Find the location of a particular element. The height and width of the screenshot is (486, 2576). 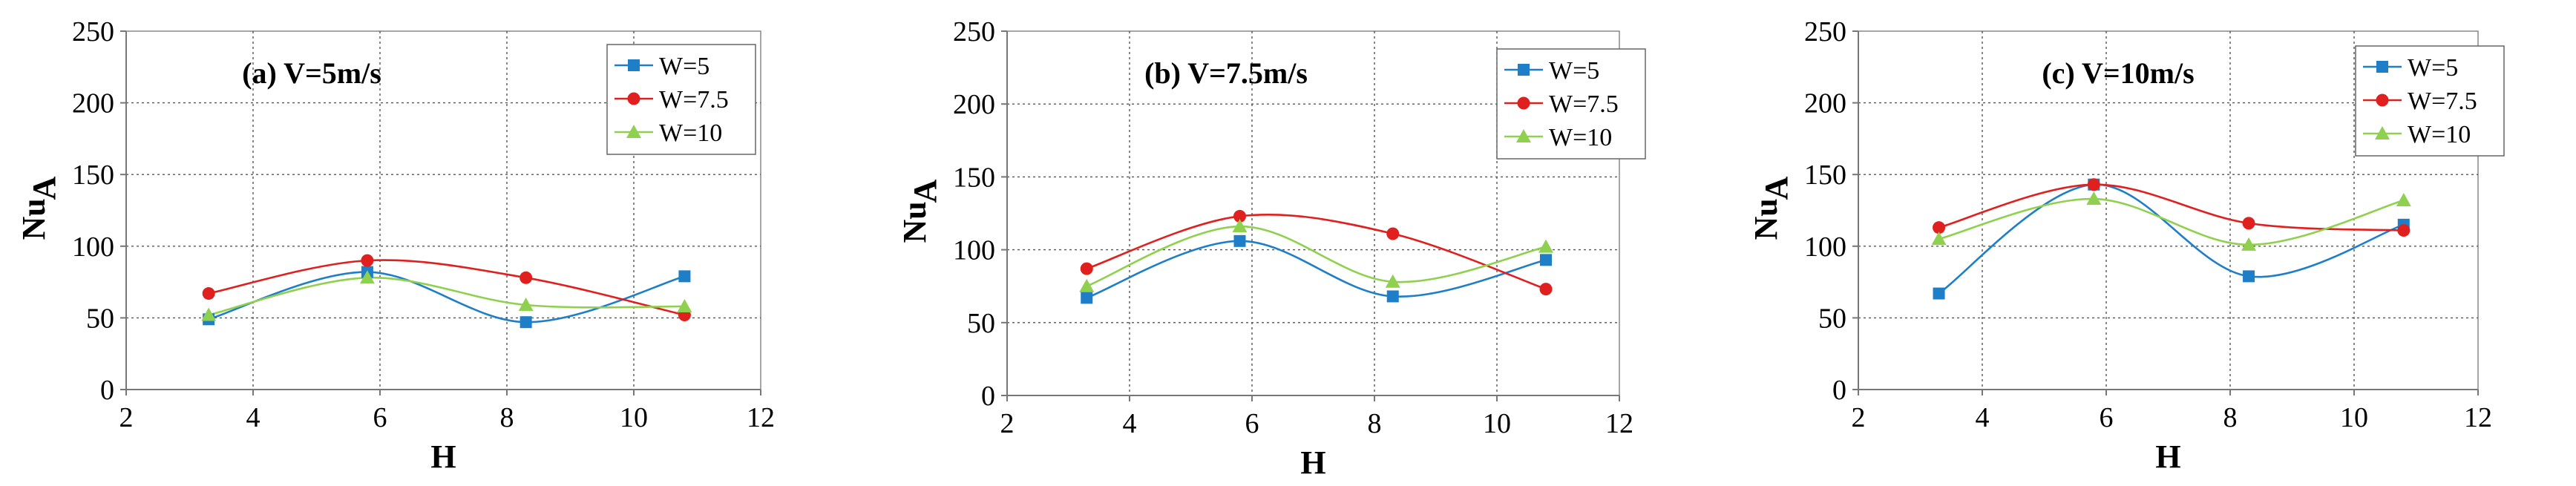

chart-title: (c) V=10m/s is located at coordinates (2118, 73).